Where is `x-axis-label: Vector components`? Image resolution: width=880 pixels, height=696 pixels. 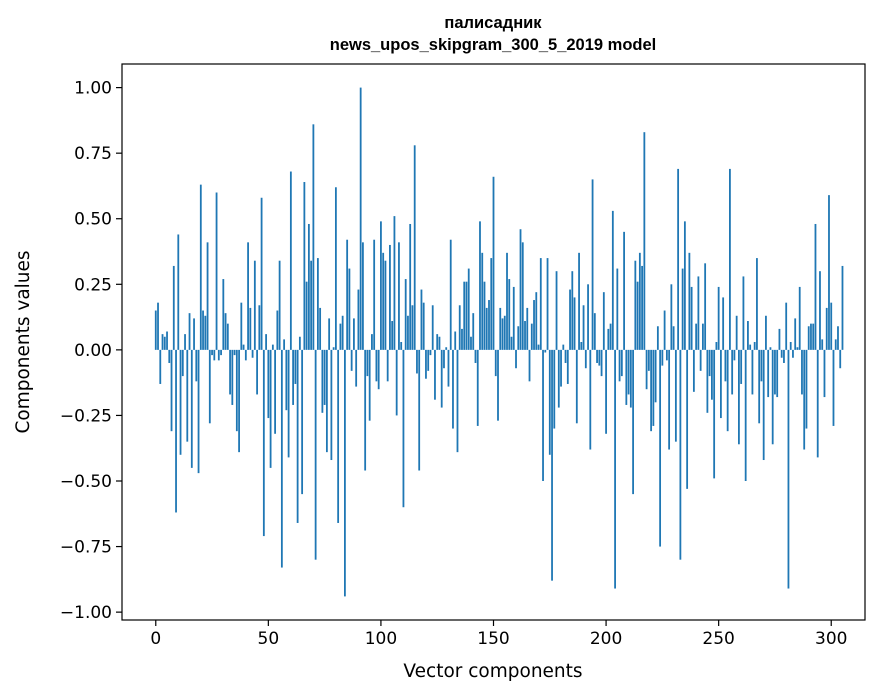 x-axis-label: Vector components is located at coordinates (492, 671).